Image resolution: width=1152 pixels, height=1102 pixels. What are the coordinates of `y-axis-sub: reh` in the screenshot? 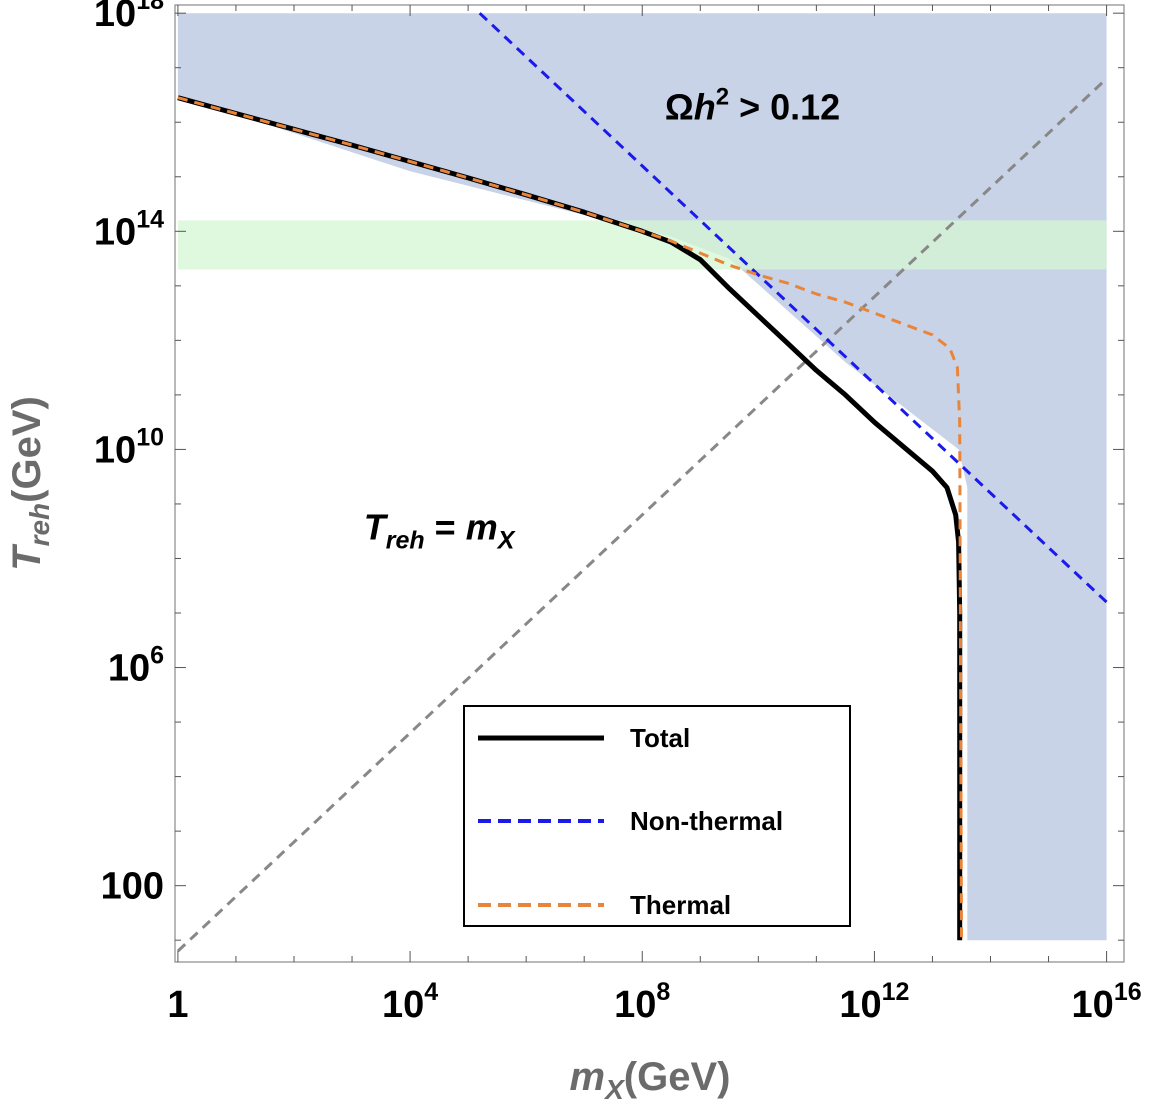 It's located at (39, 525).